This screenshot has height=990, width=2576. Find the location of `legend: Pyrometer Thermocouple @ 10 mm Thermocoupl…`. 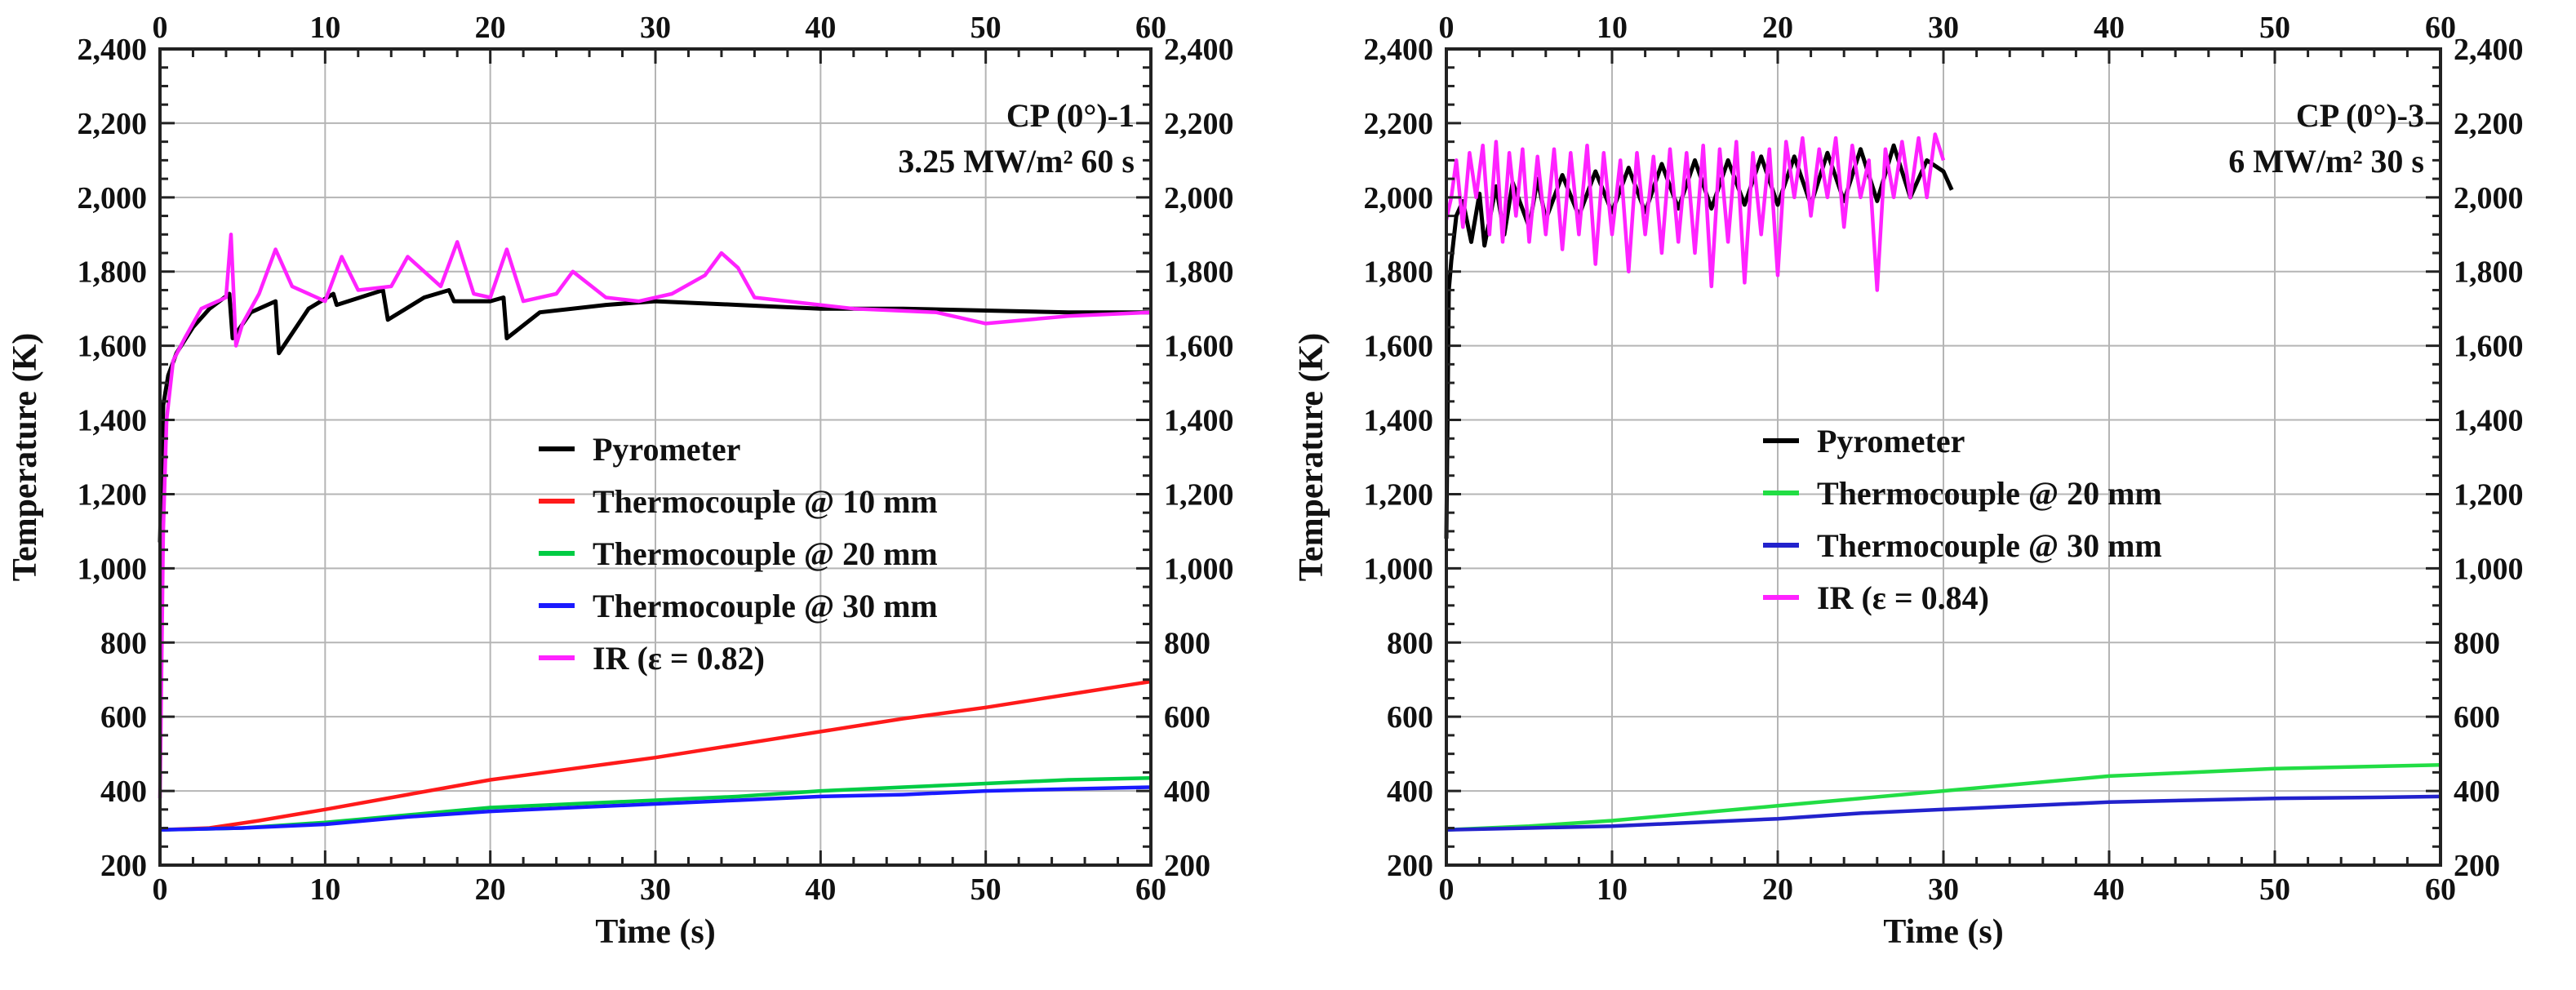

legend: Pyrometer Thermocouple @ 10 mm Thermocoupl… is located at coordinates (738, 554).